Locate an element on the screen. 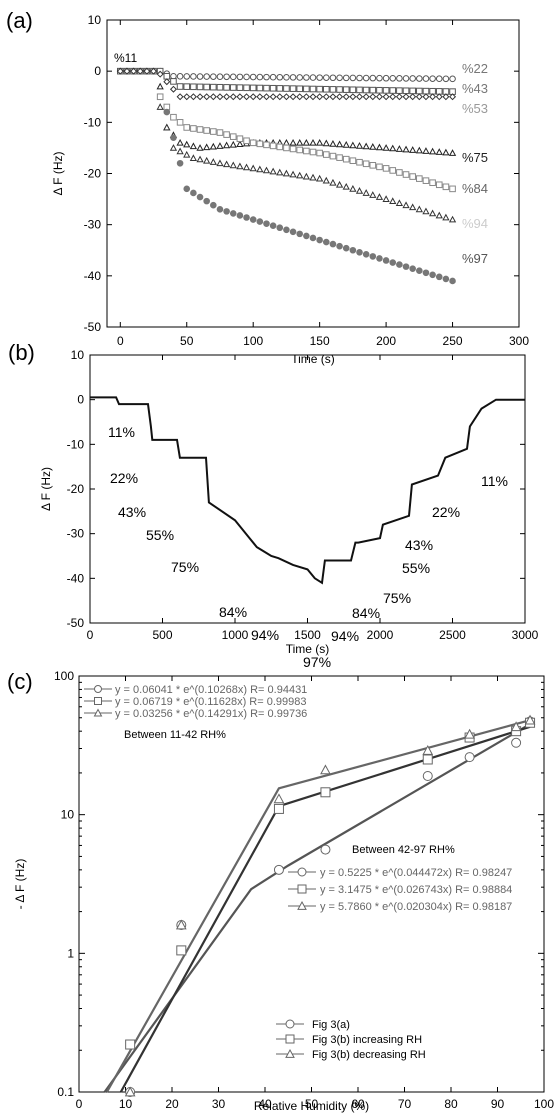  response-line is located at coordinates (307, 490).